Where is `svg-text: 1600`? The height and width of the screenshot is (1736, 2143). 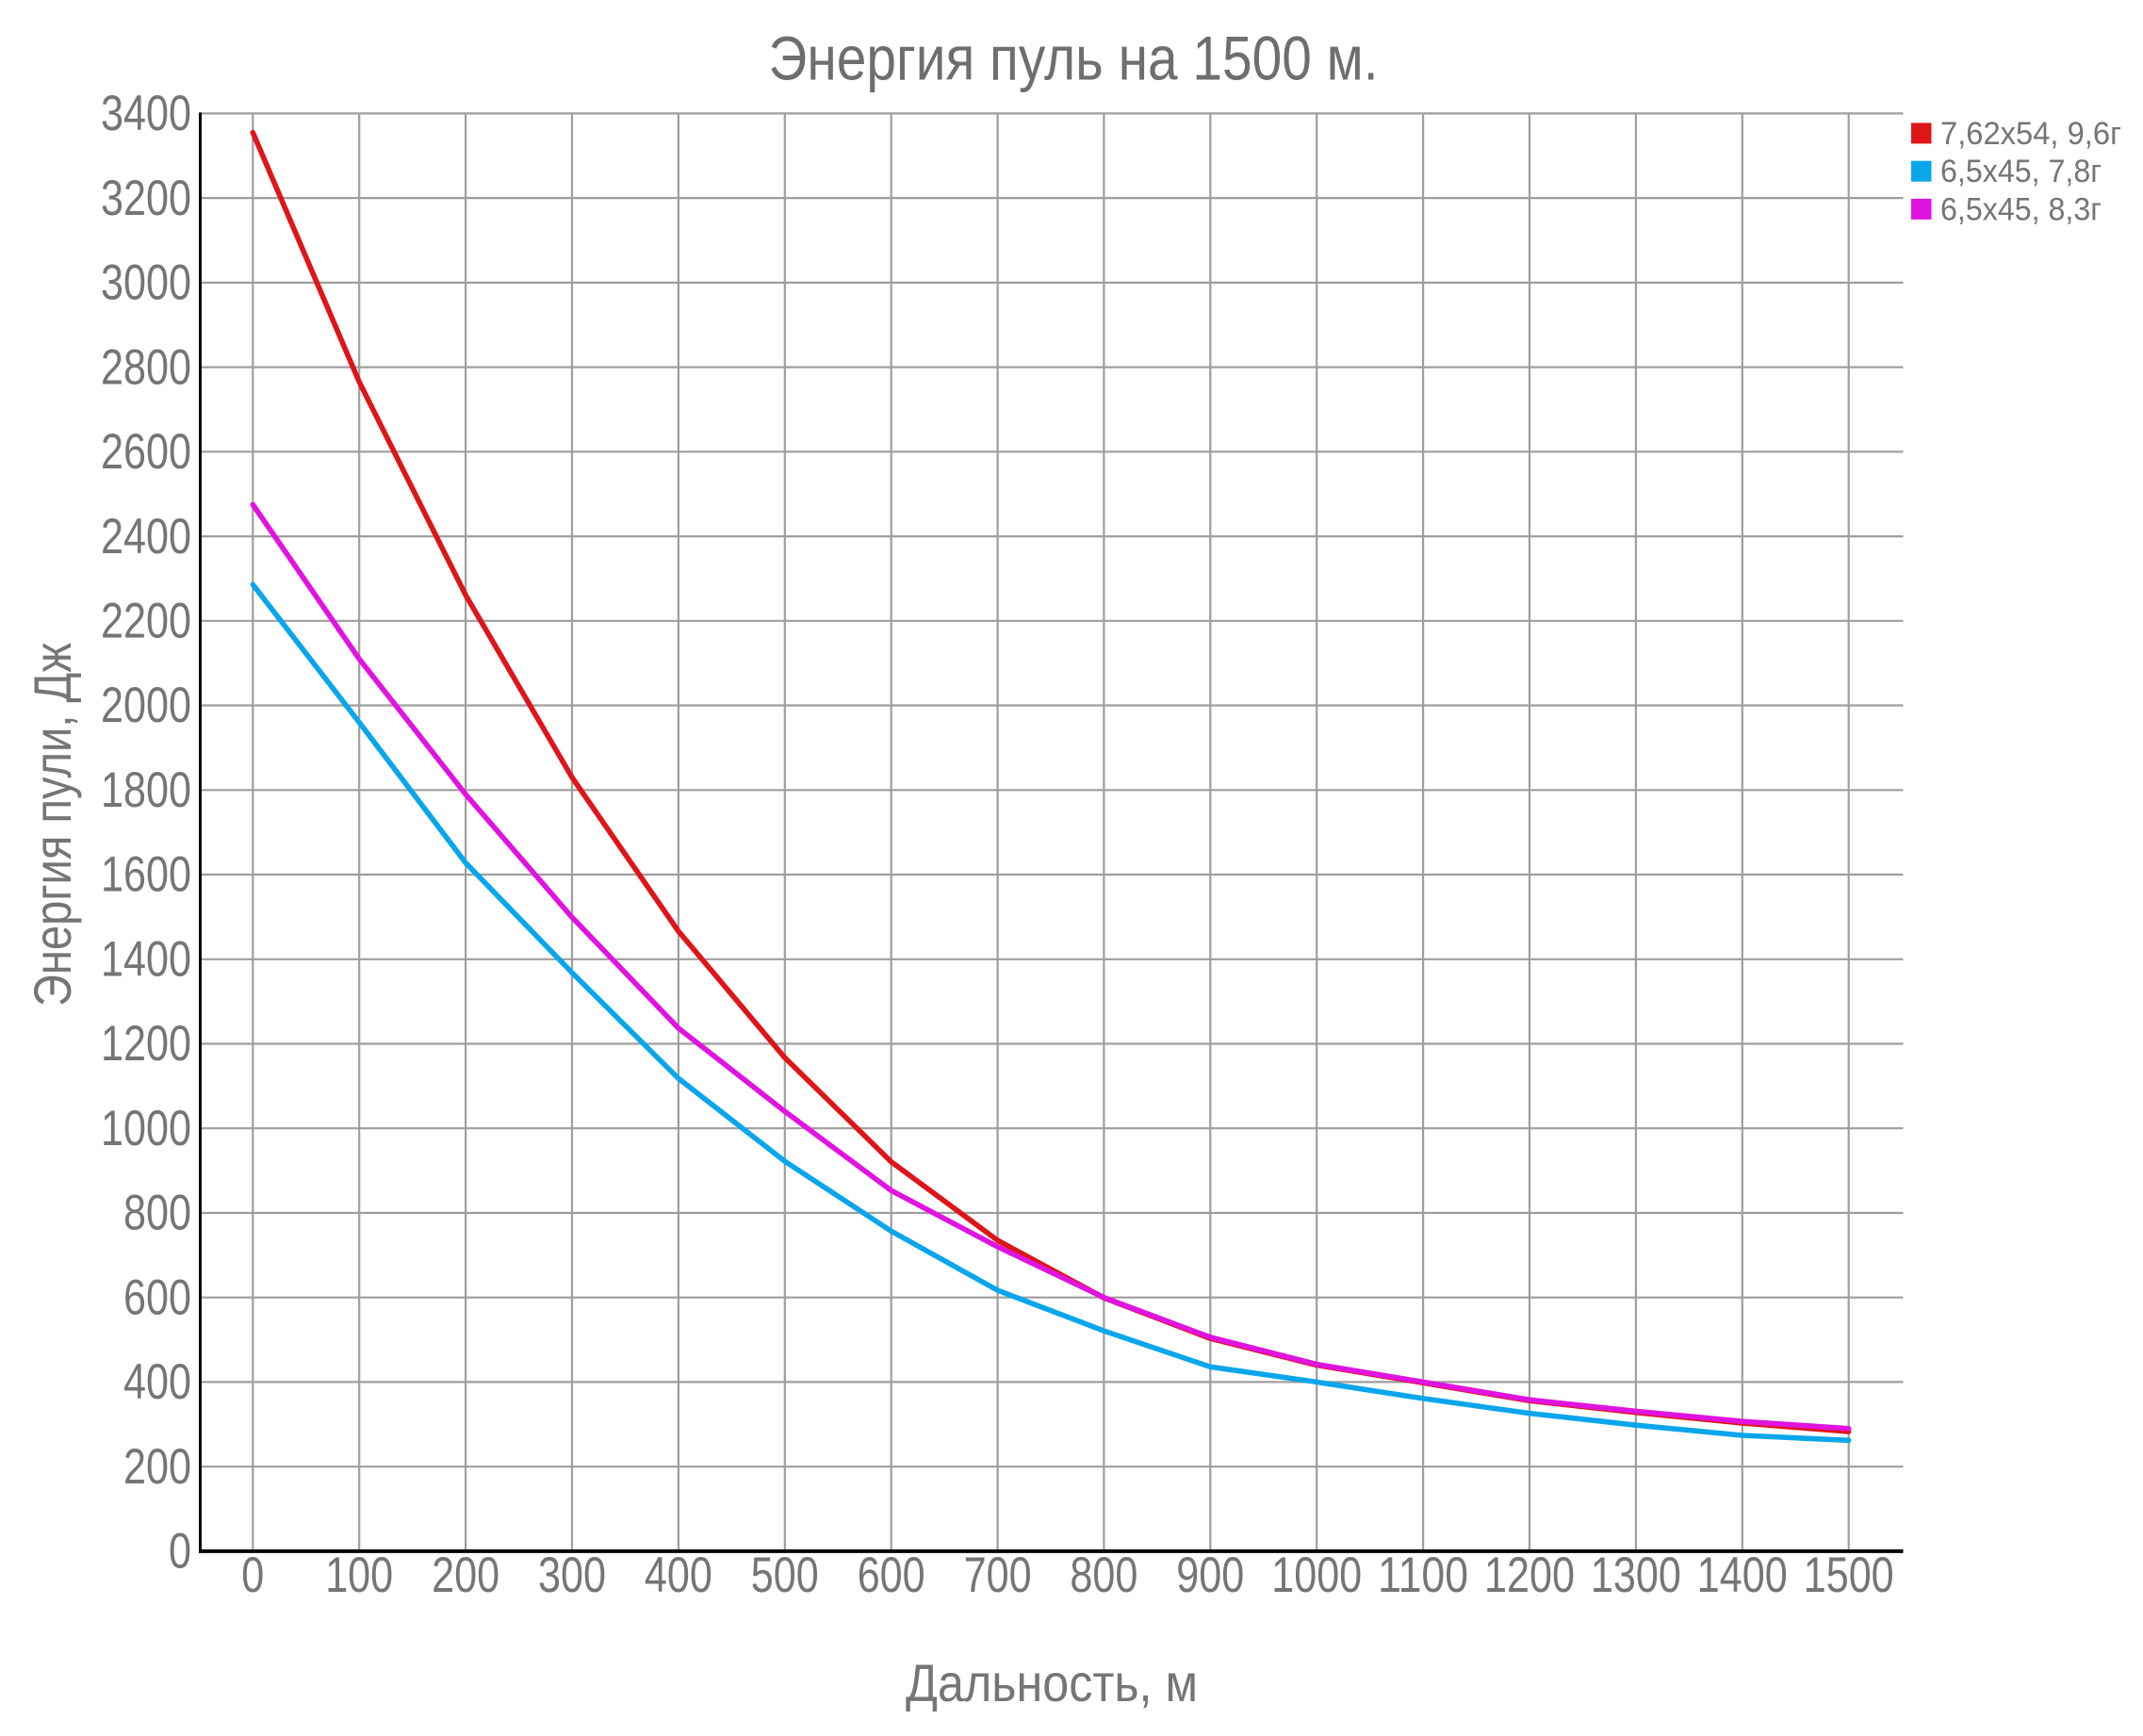
svg-text: 1600 is located at coordinates (146, 875).